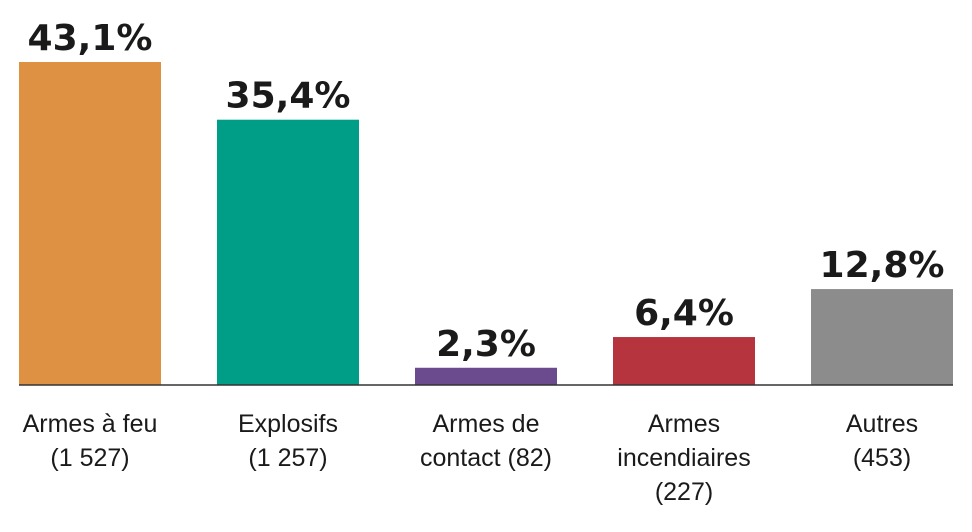 This screenshot has width=972, height=532. Describe the element at coordinates (486, 458) in the screenshot. I see `category-label-2-line-1: contact (82)` at that location.